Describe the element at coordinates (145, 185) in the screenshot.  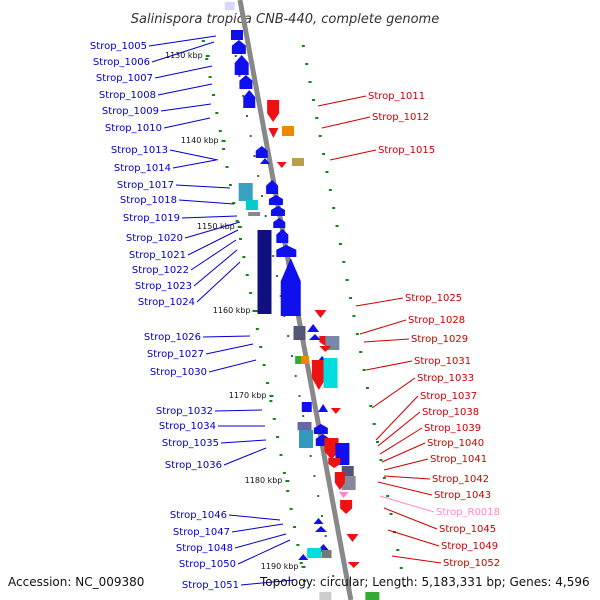
I see `gene-label: Strop_1017` at that location.